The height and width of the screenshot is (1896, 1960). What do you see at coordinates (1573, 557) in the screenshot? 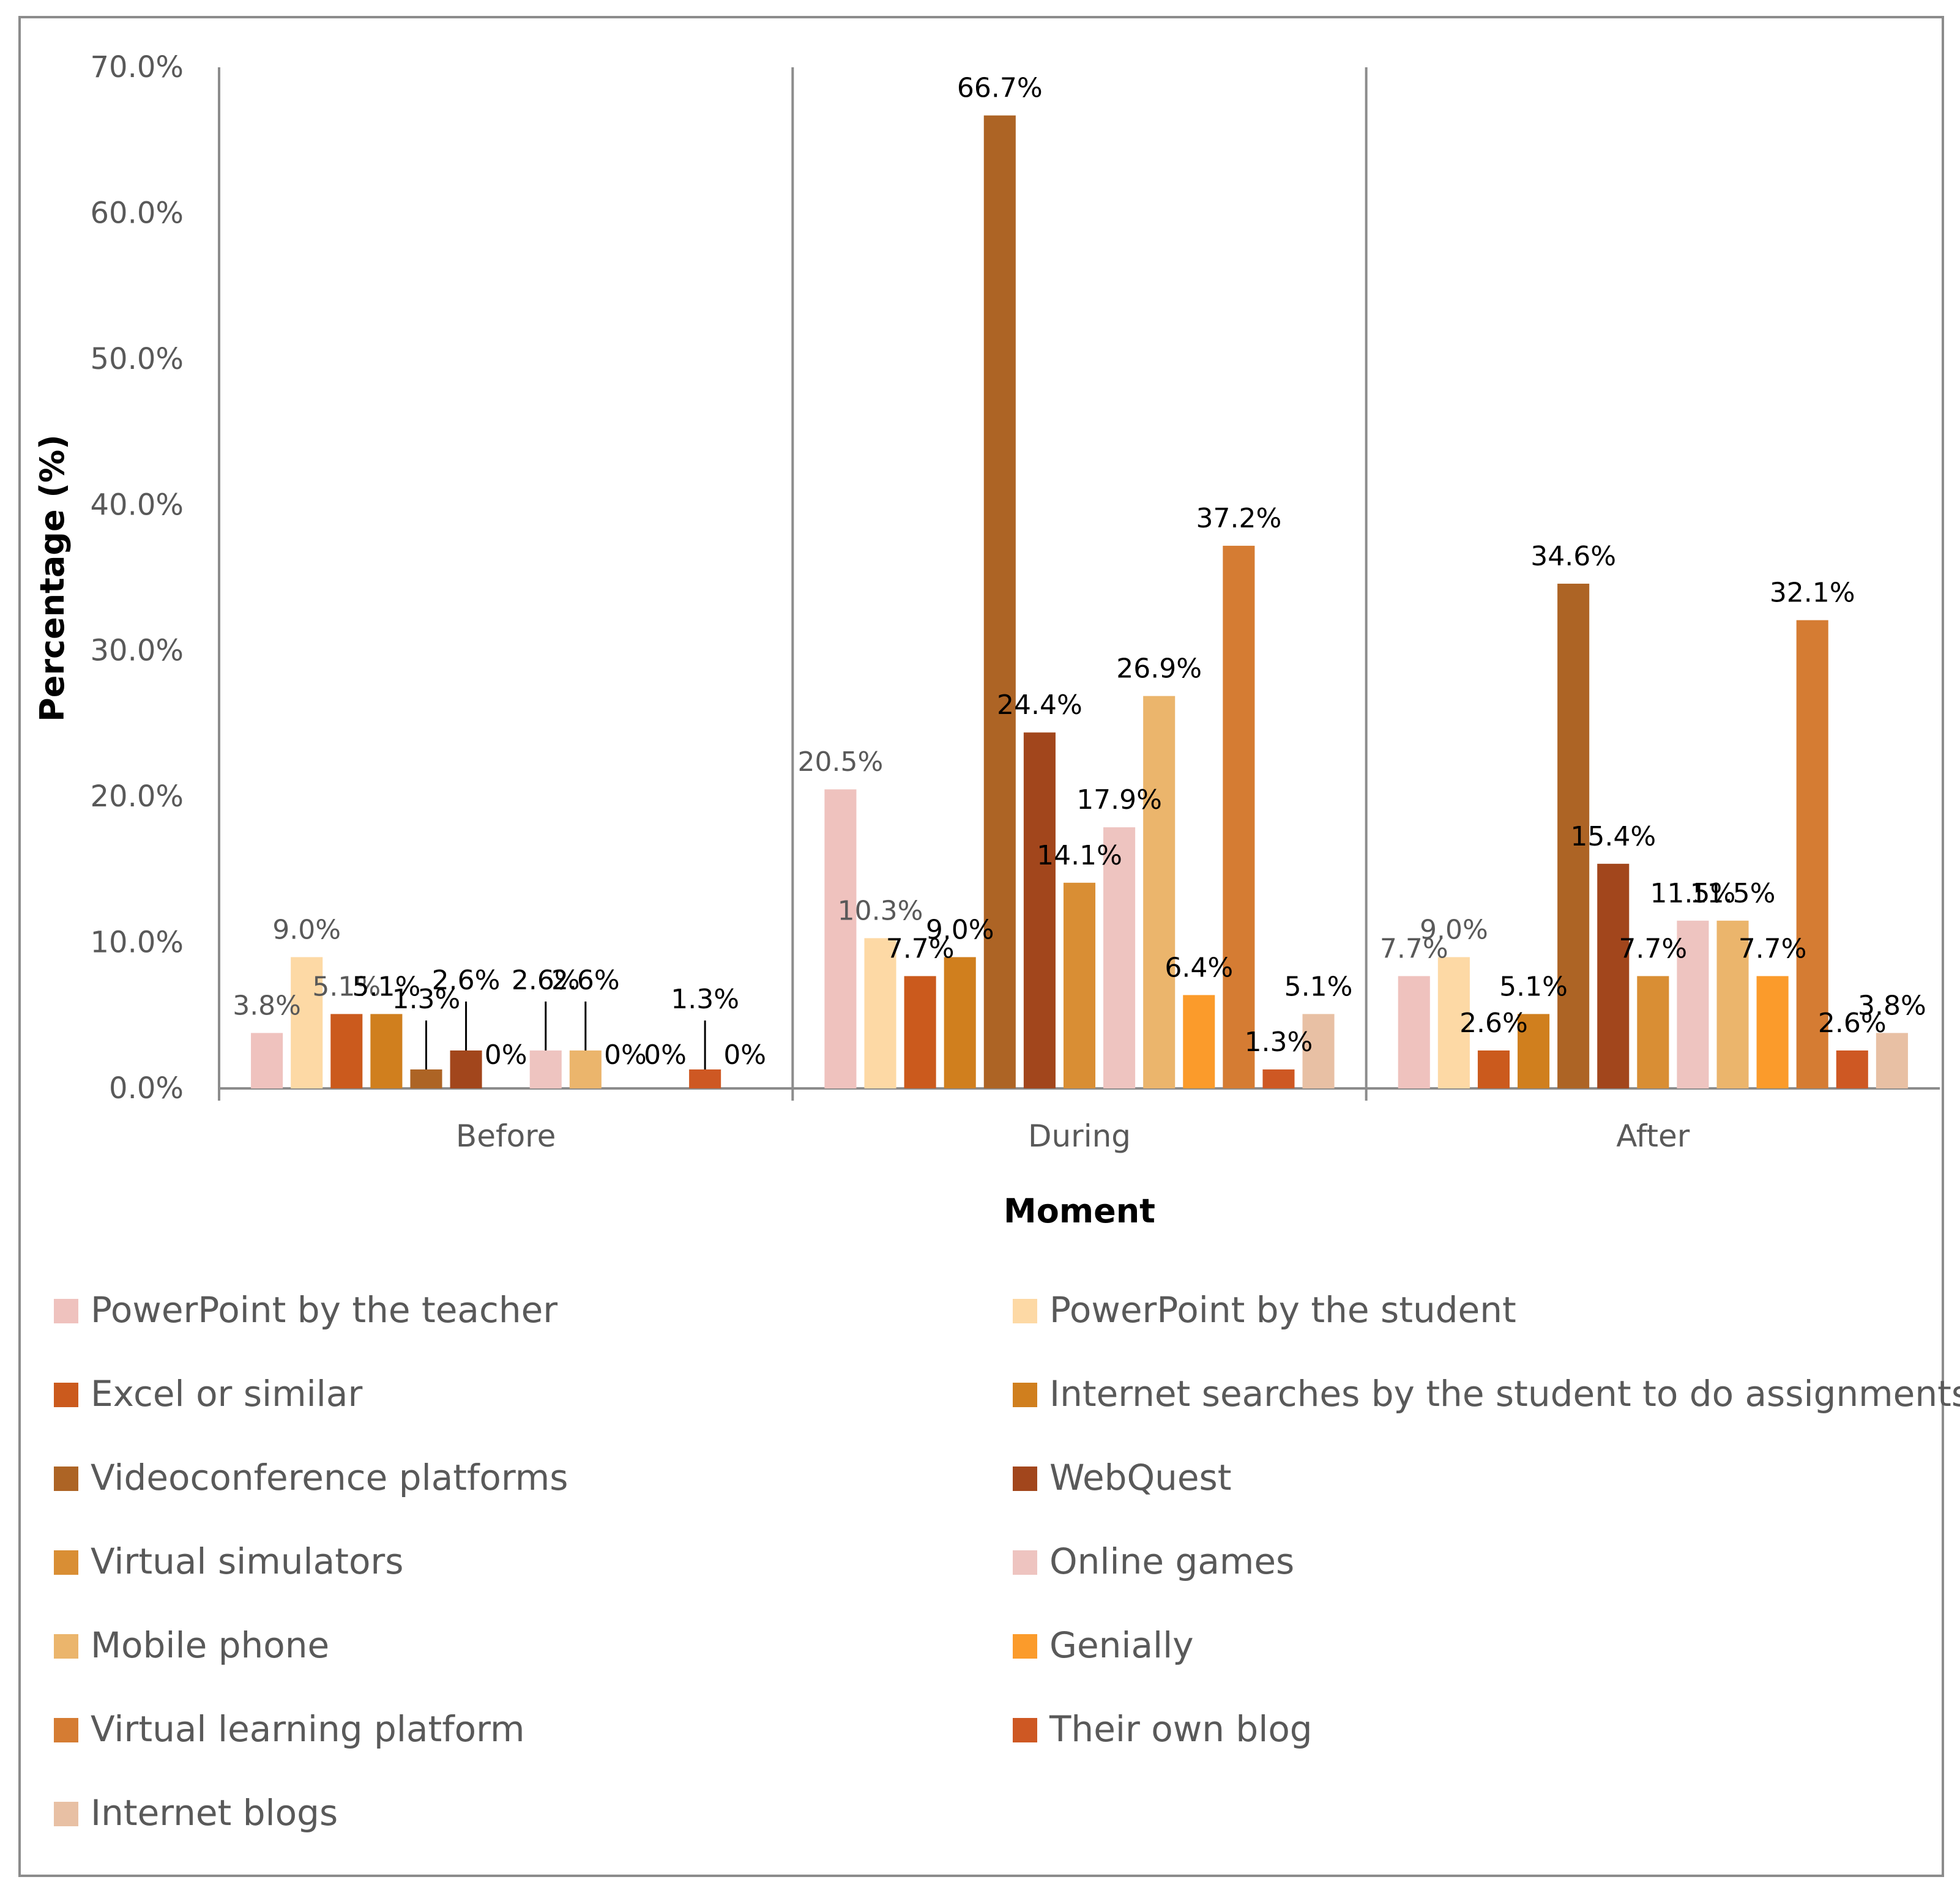
I see `data-label: 34.6%` at bounding box center [1573, 557].